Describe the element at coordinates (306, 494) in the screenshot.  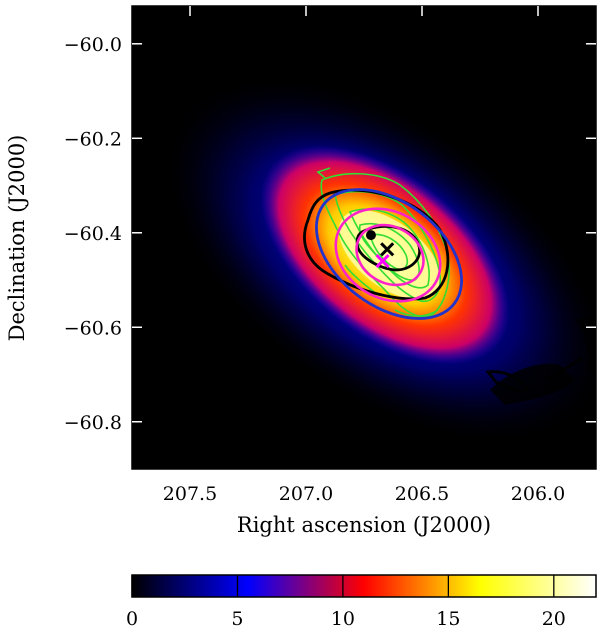
I see `x-tick-label: 207.0` at that location.